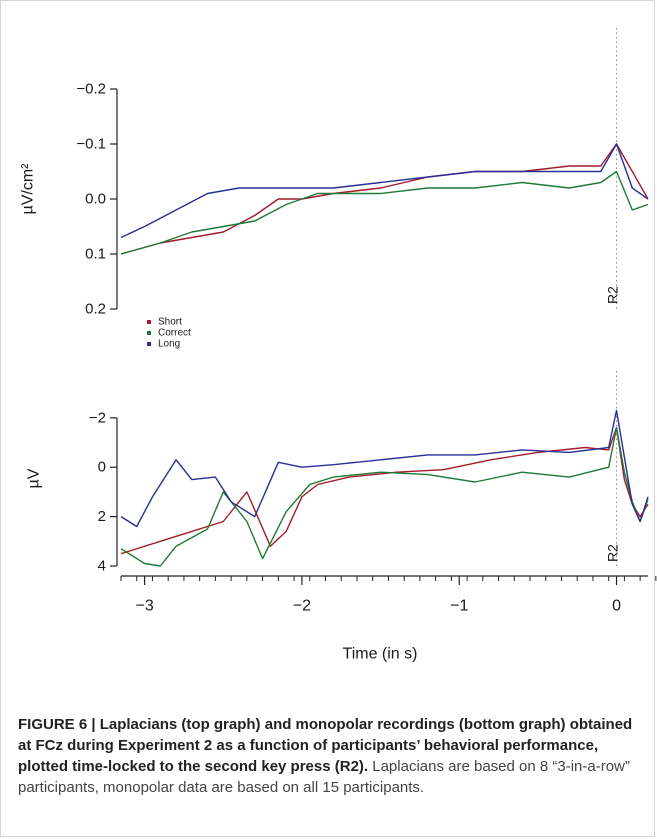  I want to click on y-axis-label-1: µV/cm², so click(28, 189).